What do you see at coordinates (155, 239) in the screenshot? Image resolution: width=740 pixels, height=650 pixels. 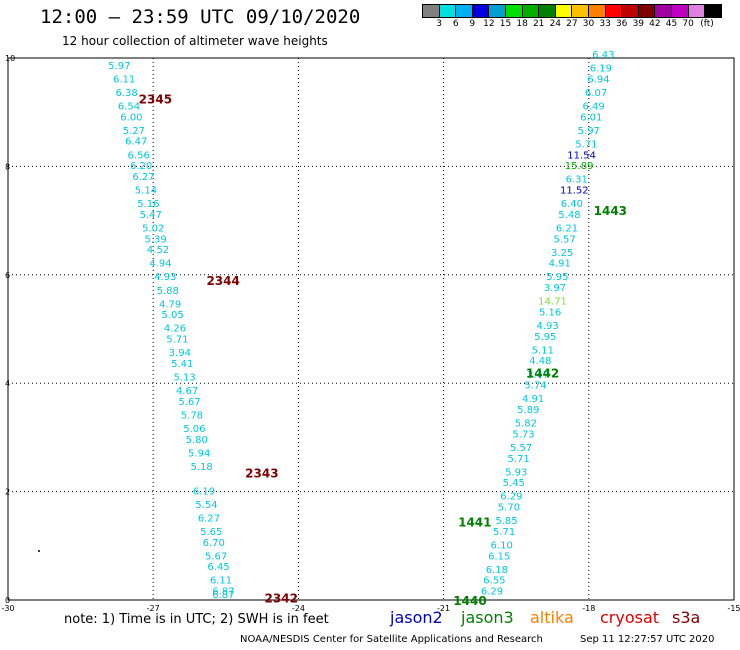 I see `wave-height-point: 5.39` at bounding box center [155, 239].